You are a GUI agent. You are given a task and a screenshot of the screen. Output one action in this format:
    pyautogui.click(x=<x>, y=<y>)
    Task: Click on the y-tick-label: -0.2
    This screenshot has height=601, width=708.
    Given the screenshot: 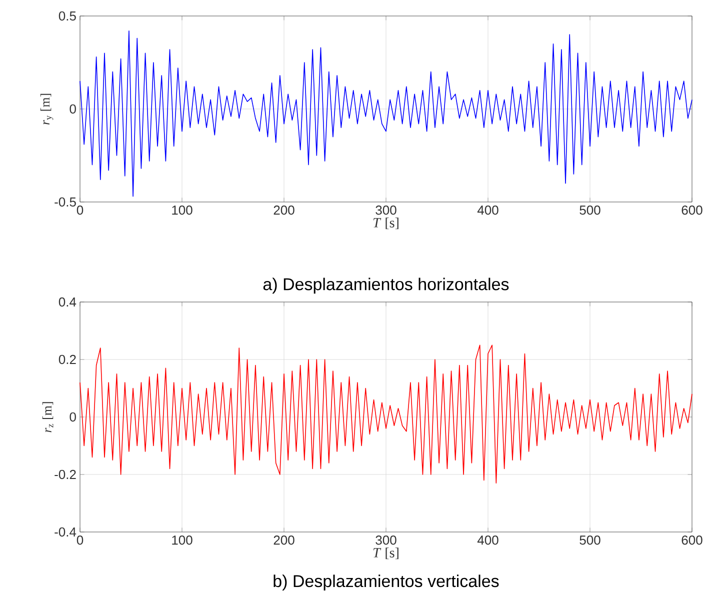 What is the action you would take?
    pyautogui.click(x=65, y=475)
    